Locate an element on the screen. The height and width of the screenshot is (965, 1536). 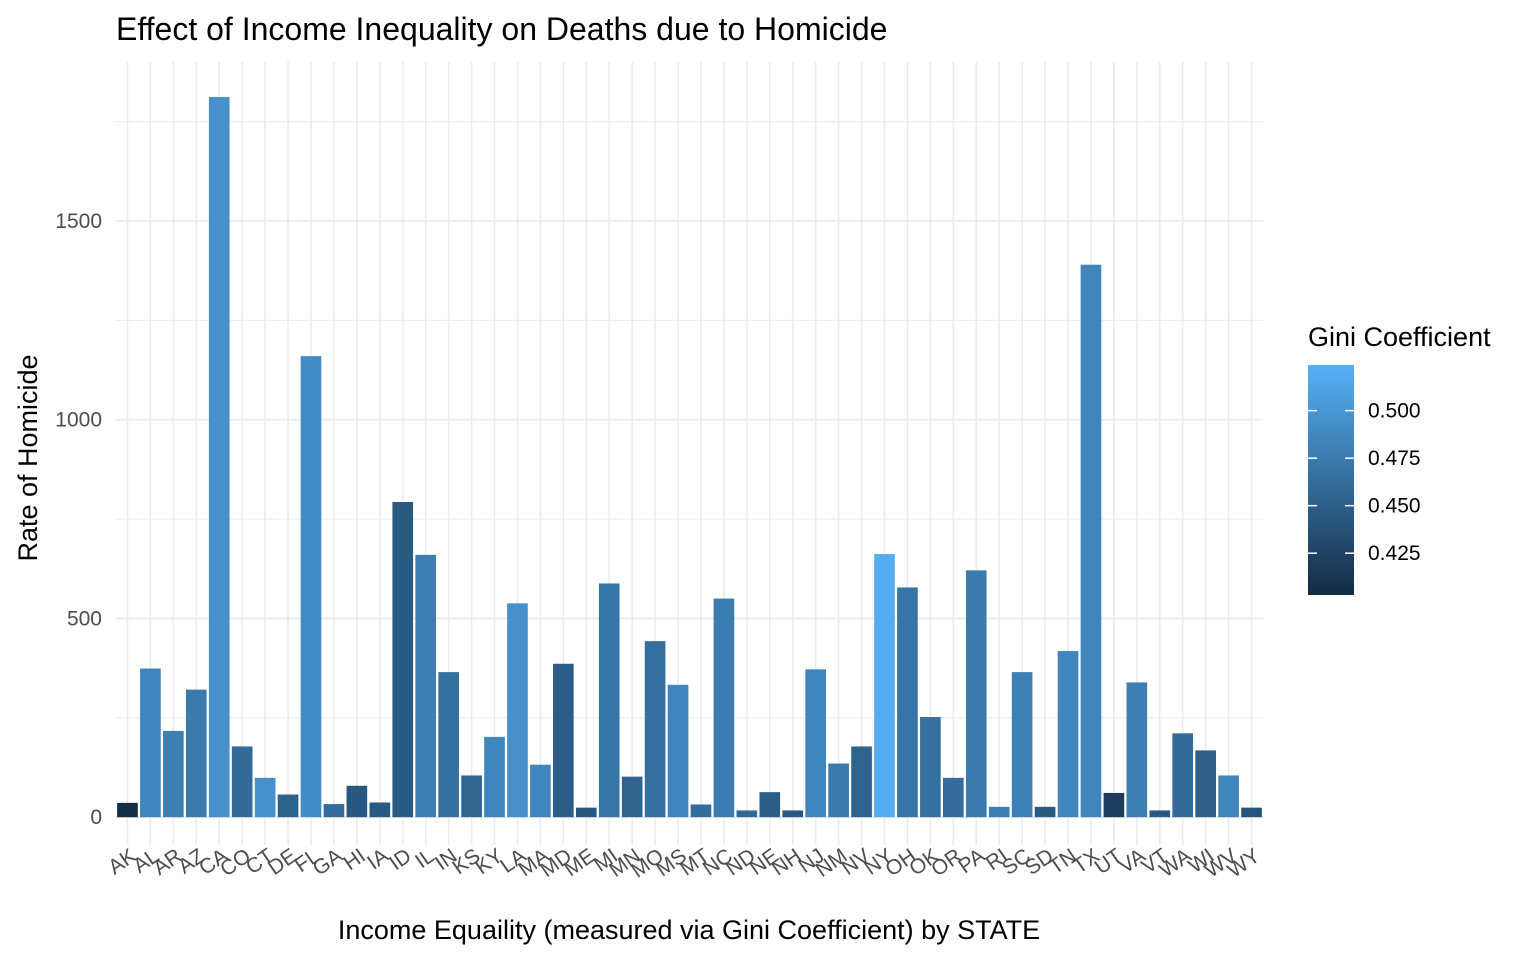
bar-MI is located at coordinates (609, 700).